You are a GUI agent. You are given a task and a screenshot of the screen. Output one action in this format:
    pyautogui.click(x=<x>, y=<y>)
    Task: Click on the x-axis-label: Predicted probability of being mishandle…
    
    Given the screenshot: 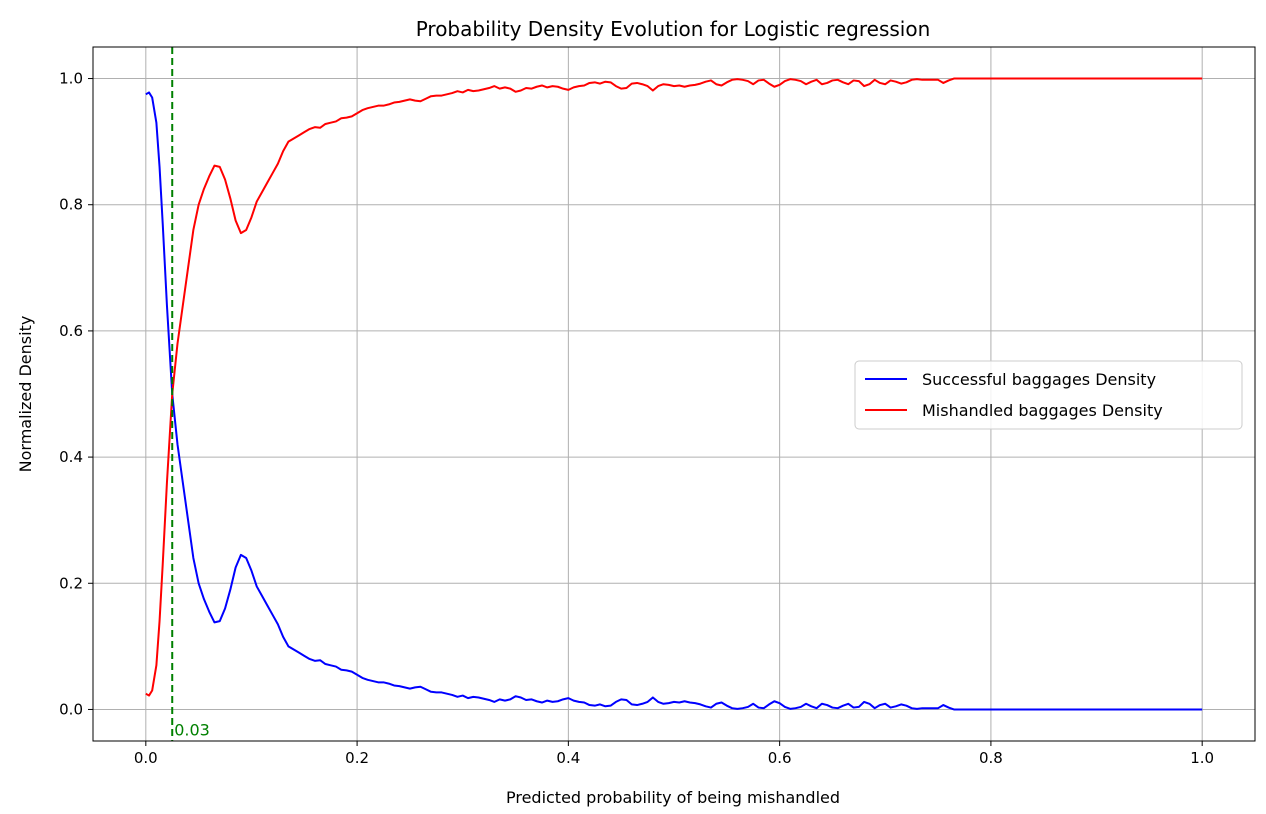 What is the action you would take?
    pyautogui.click(x=673, y=797)
    